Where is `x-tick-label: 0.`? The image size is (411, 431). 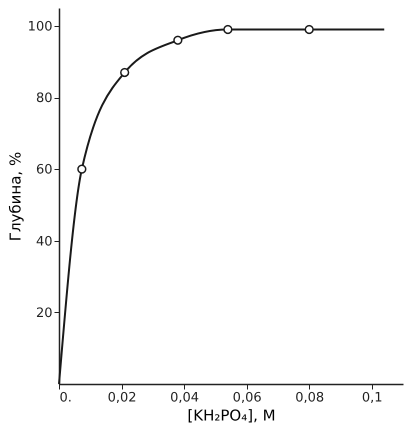
x-tick-label: 0. is located at coordinates (66, 398).